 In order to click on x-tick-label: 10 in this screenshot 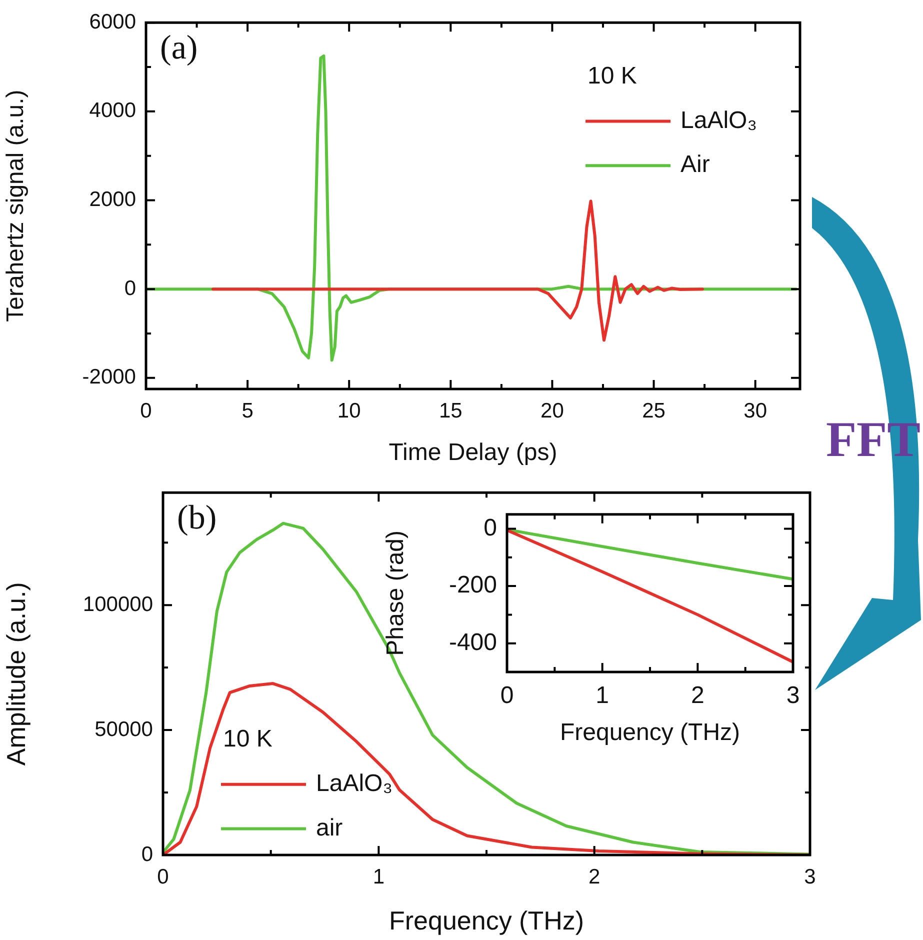, I will do `click(349, 410)`.